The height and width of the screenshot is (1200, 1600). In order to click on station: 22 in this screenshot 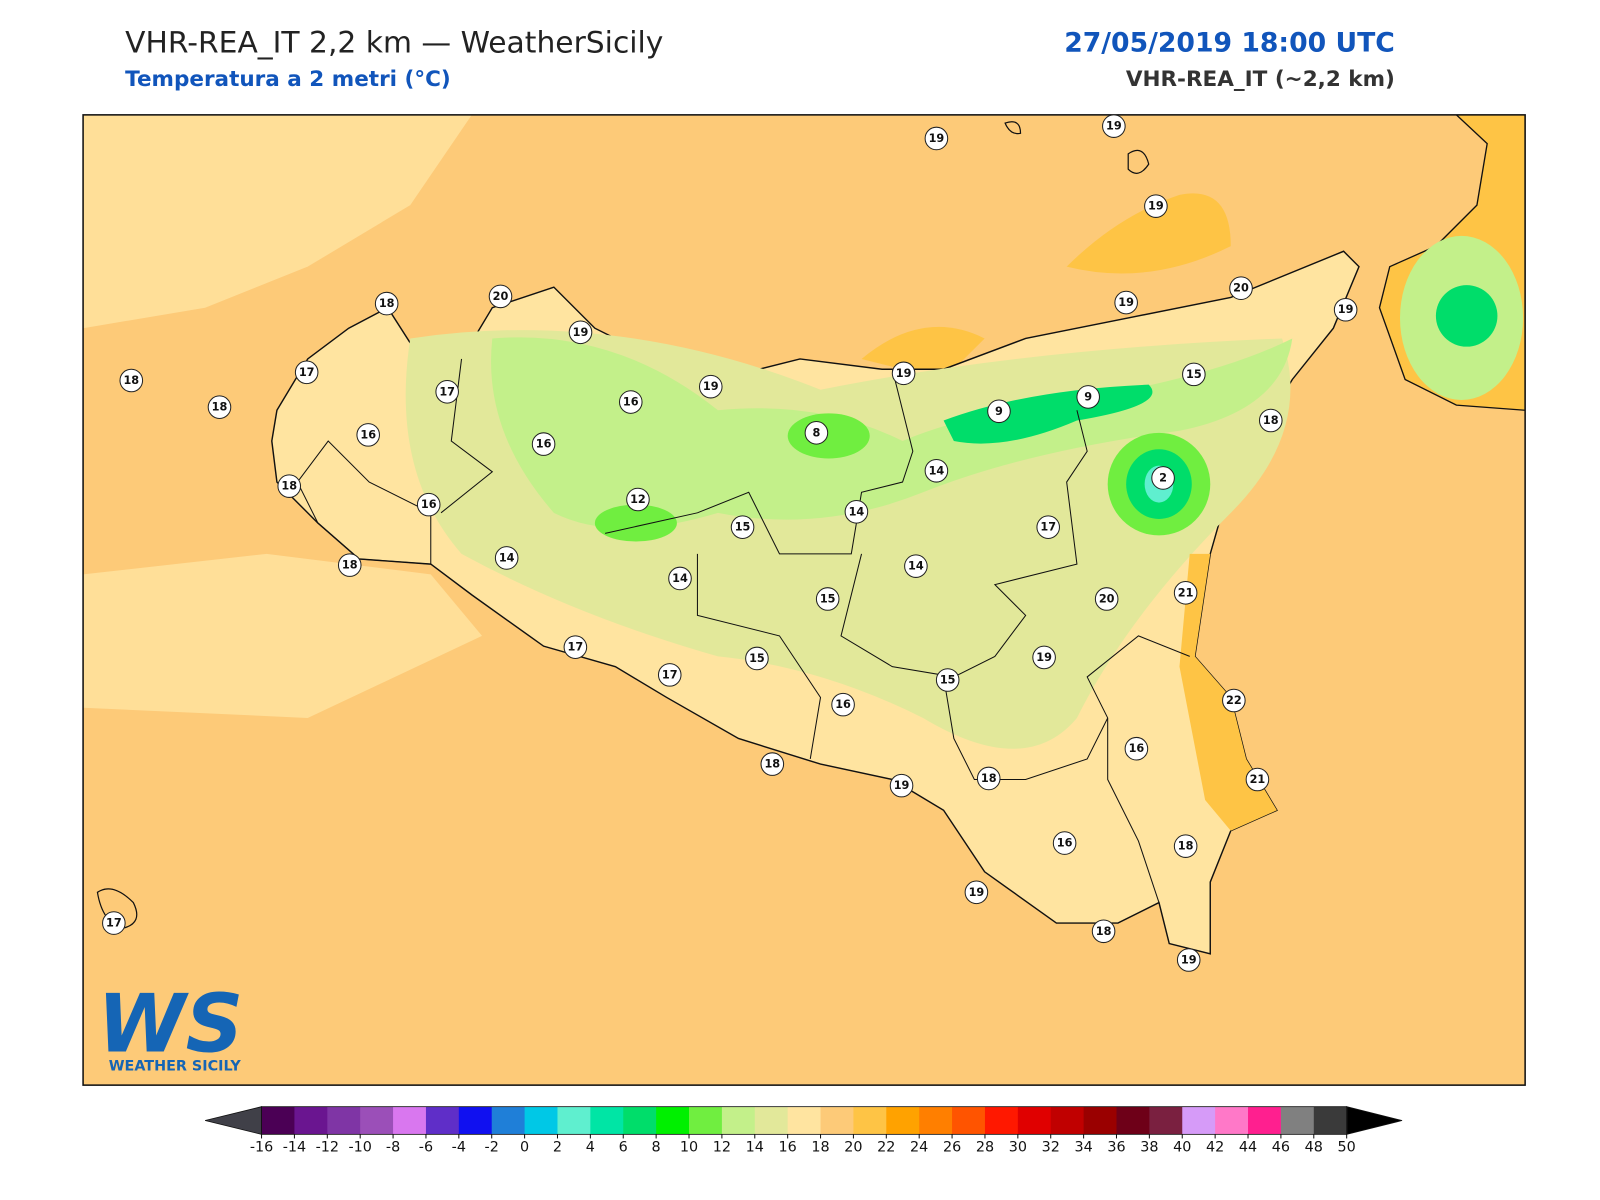, I will do `click(1234, 700)`.